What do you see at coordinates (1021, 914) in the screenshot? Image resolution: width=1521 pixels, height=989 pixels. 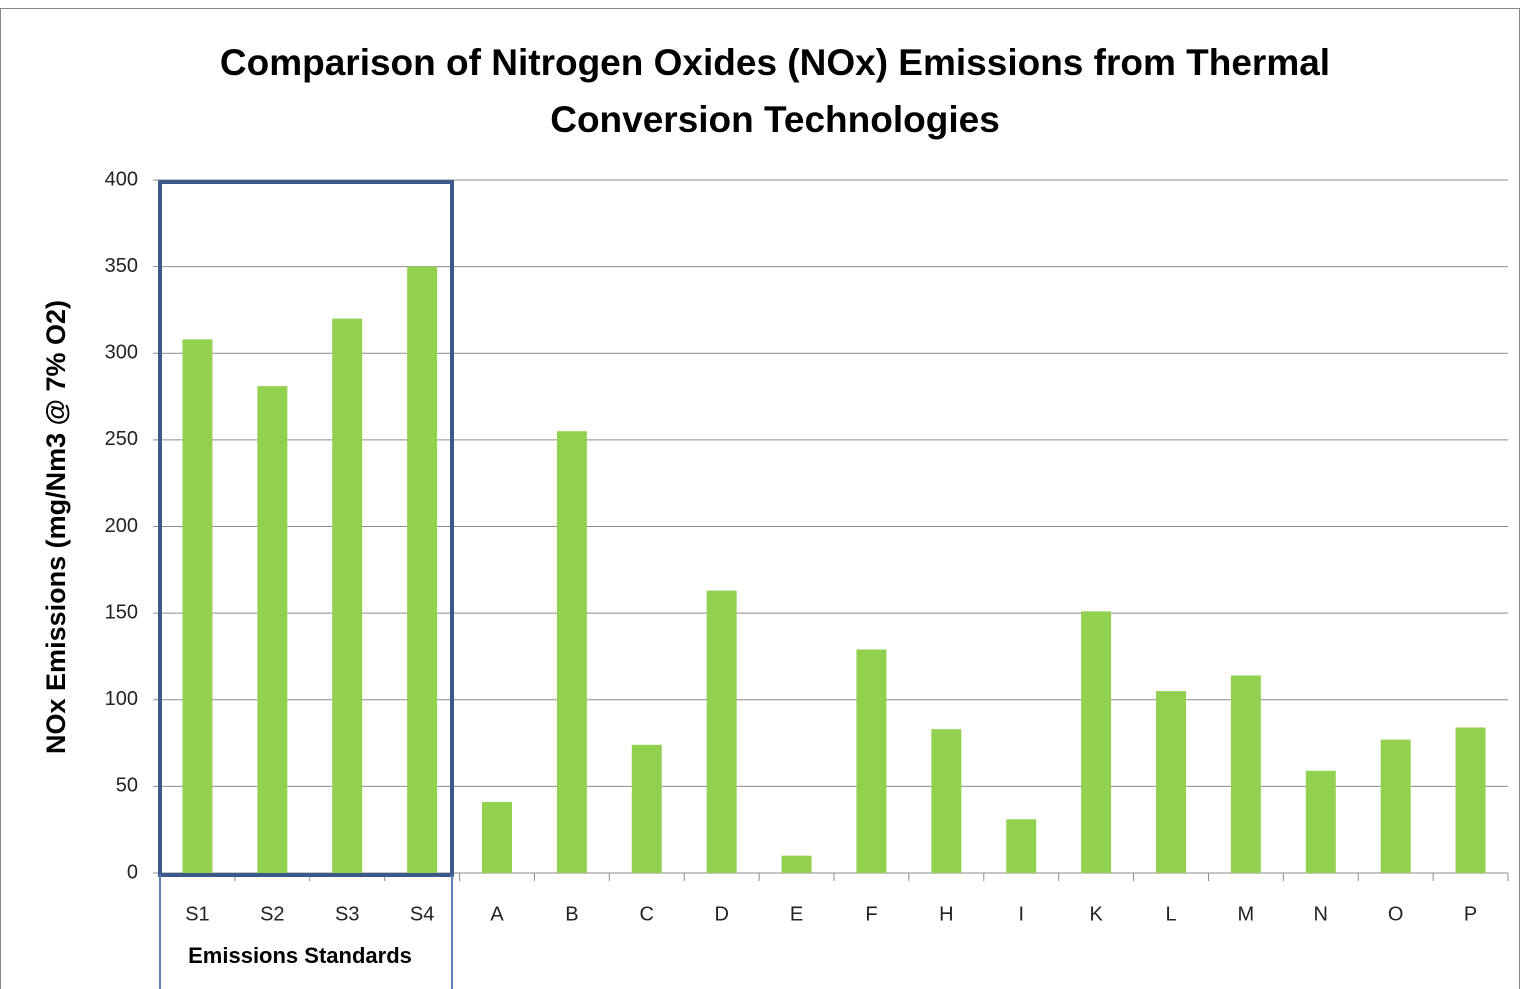 I see `x-tick-label: I` at bounding box center [1021, 914].